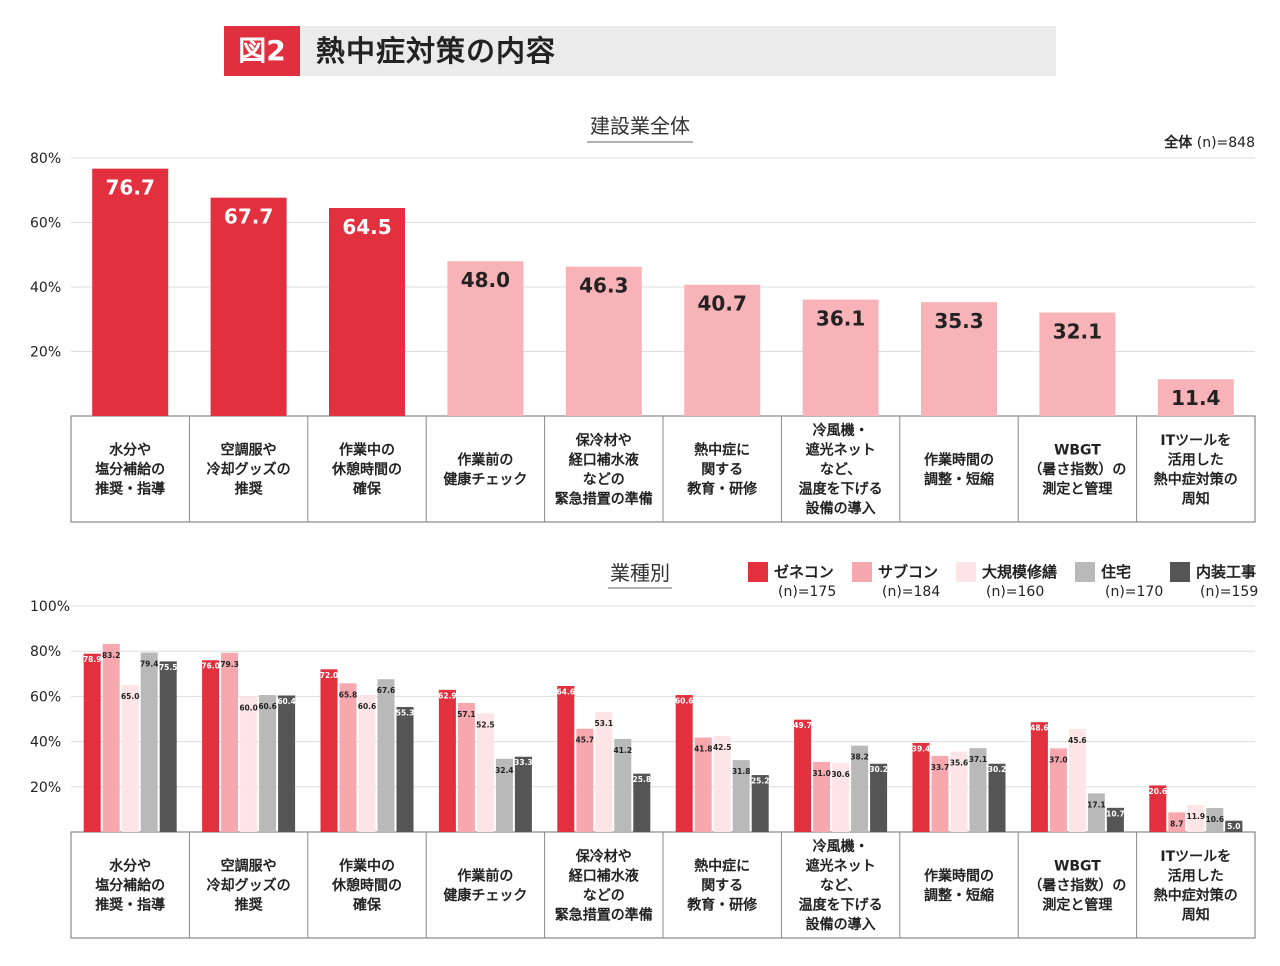 This screenshot has height=966, width=1280. I want to click on chart2-bar-value-label: 83.2, so click(111, 655).